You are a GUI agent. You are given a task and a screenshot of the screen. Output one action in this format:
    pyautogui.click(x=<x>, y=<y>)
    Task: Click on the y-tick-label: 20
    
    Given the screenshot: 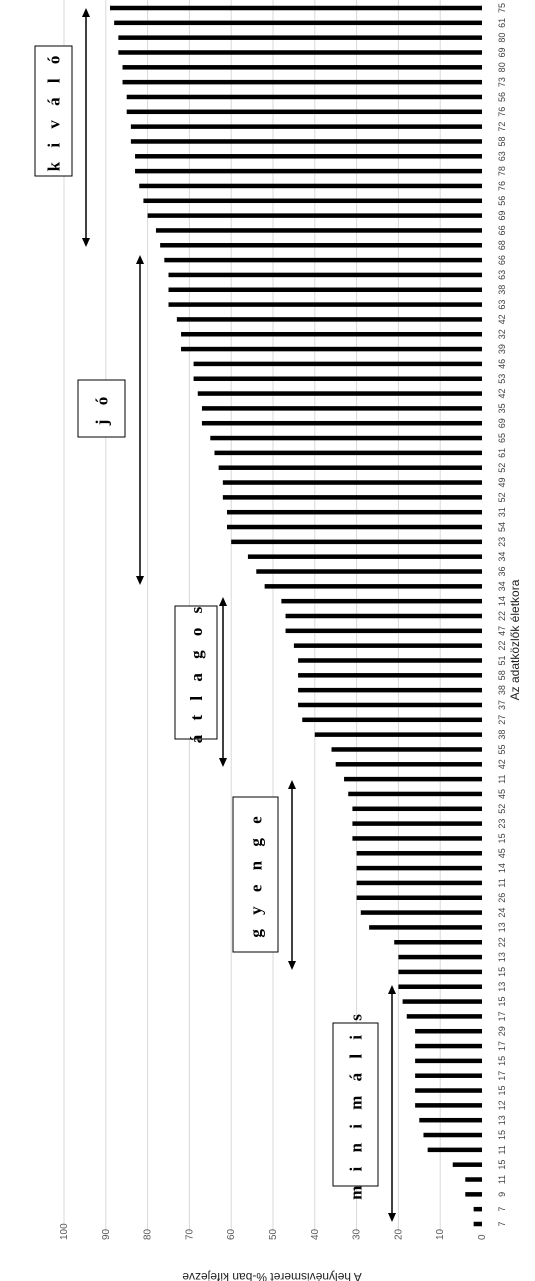 What is the action you would take?
    pyautogui.click(x=398, y=1234)
    